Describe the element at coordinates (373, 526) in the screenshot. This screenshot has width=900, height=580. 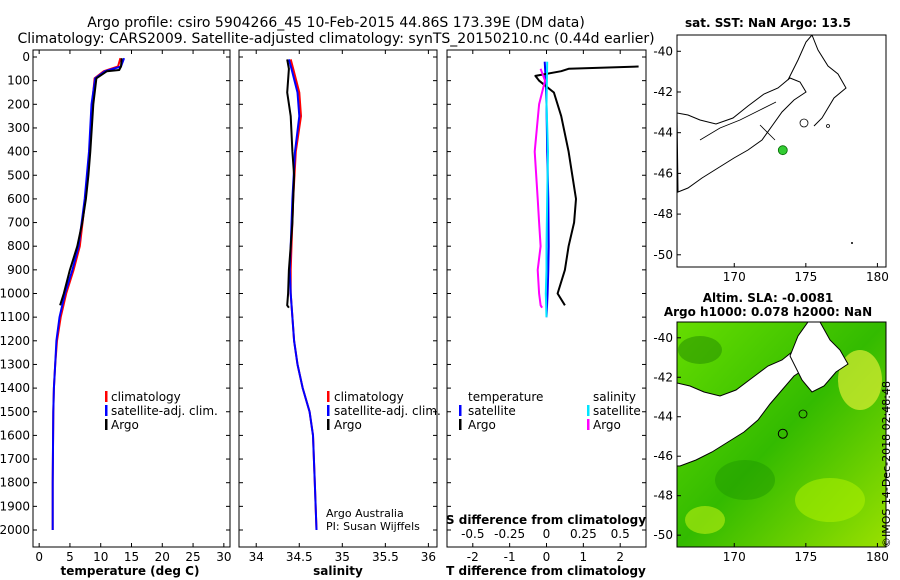
I see `credit-line2: PI: Susan Wijffels` at that location.